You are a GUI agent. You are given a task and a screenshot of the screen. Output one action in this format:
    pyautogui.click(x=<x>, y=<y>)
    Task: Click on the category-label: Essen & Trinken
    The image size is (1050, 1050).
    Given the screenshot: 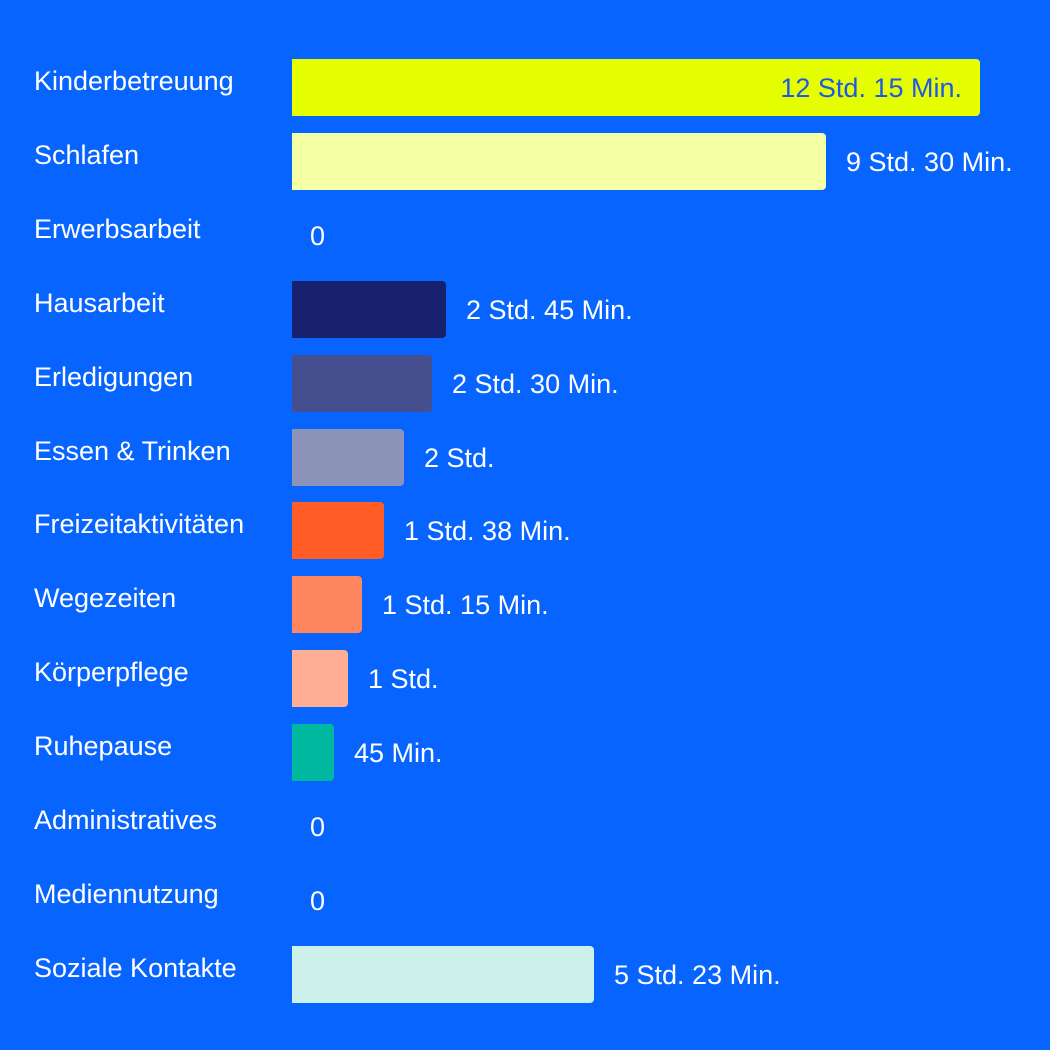 What is the action you would take?
    pyautogui.click(x=132, y=450)
    